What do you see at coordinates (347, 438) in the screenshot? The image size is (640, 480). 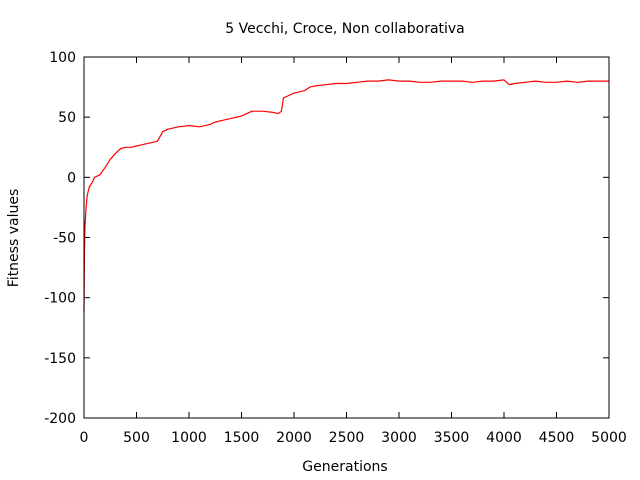 I see `x-tick-label: 2500` at bounding box center [347, 438].